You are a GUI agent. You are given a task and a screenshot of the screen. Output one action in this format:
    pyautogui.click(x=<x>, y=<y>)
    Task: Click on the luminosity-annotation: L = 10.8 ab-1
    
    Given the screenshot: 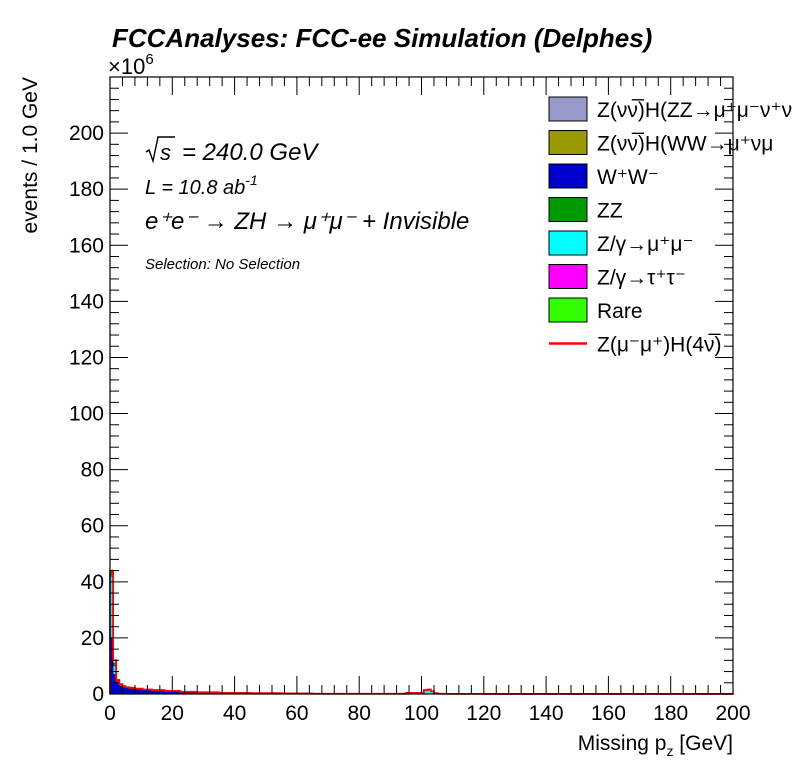 What is the action you would take?
    pyautogui.click(x=201, y=185)
    